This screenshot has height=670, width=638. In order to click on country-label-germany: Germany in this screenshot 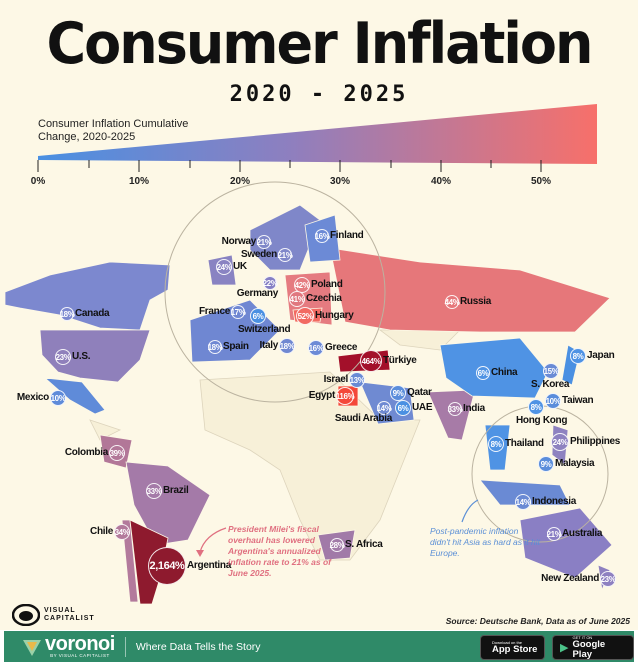, I will do `click(257, 293)`.